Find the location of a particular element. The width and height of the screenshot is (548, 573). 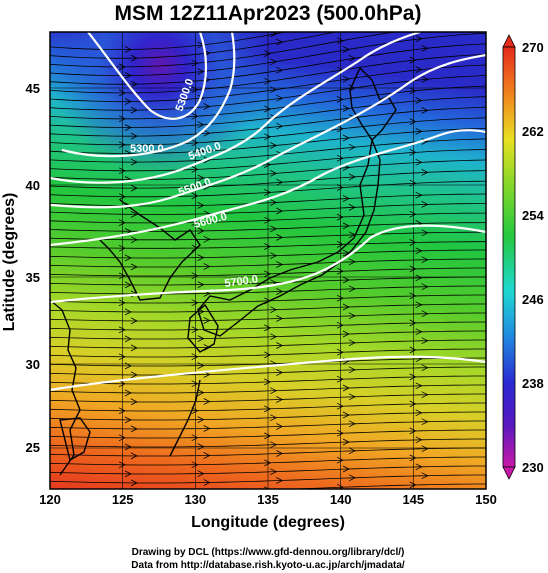

colorbar-max-triangle is located at coordinates (509, 41).